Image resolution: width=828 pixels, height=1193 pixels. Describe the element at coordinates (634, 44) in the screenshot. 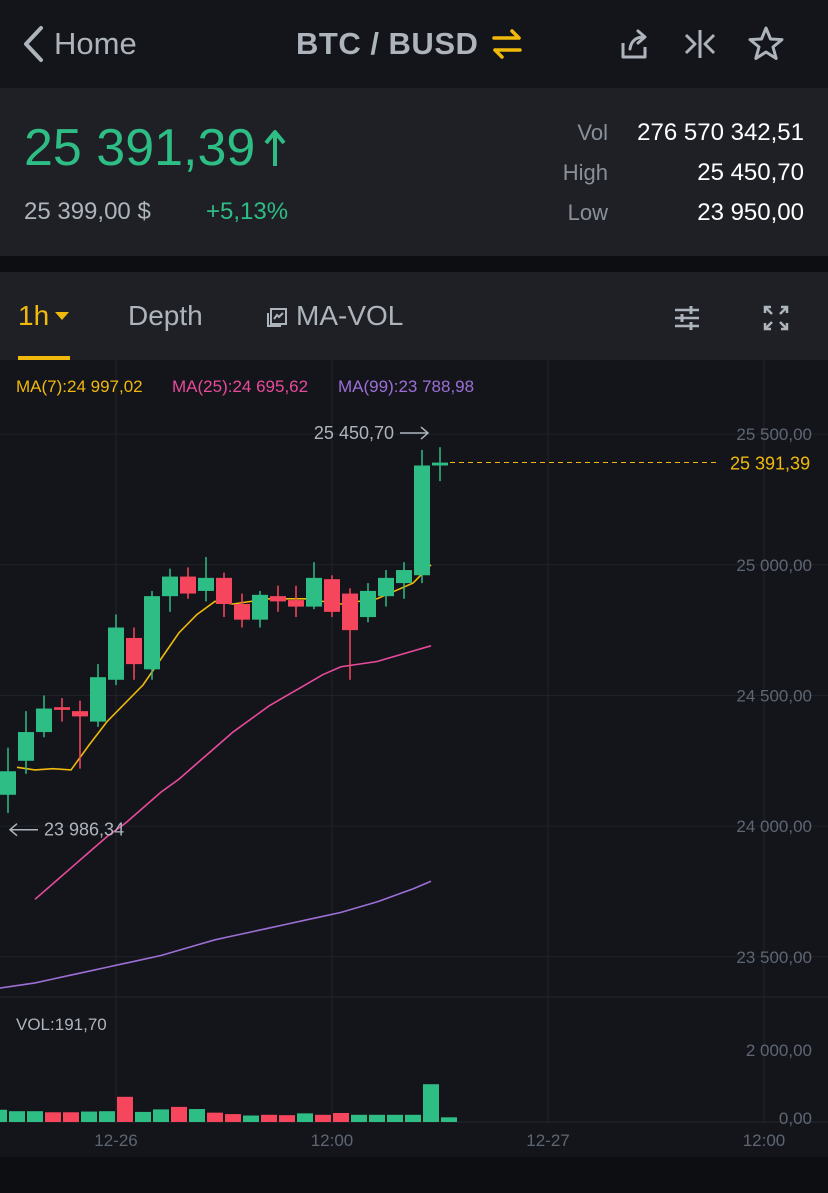

I see `share-button` at that location.